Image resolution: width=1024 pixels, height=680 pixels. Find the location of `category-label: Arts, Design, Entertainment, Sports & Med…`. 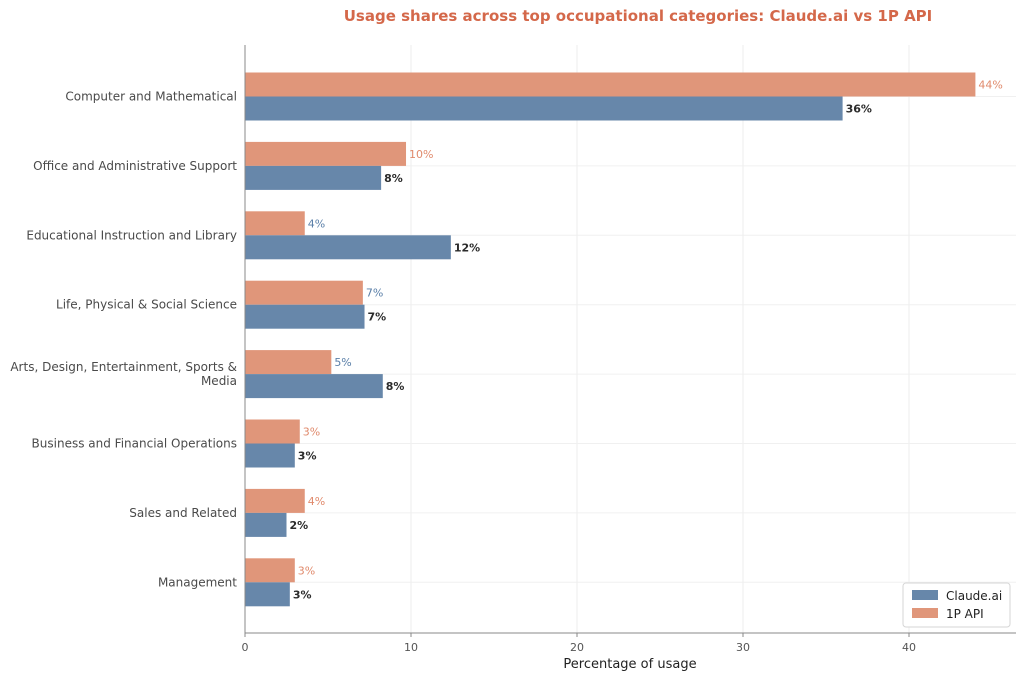

category-label: Arts, Design, Entertainment, Sports & Med… is located at coordinates (123, 374).